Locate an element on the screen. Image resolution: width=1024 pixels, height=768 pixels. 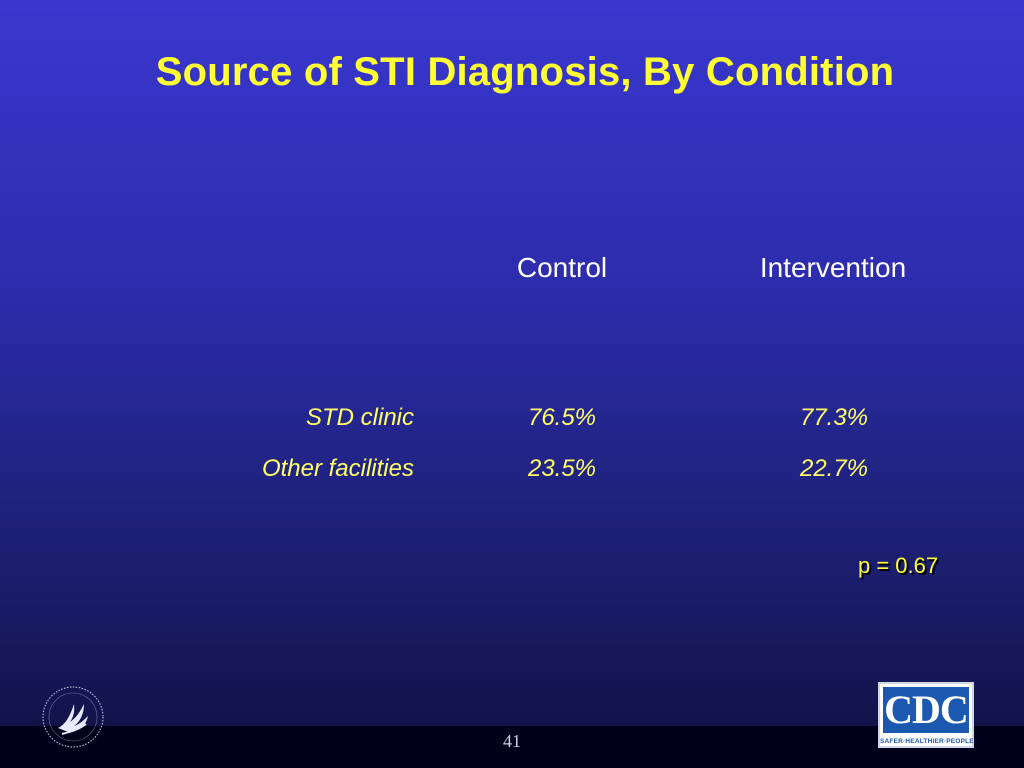
column-header-control: Control is located at coordinates (562, 267).